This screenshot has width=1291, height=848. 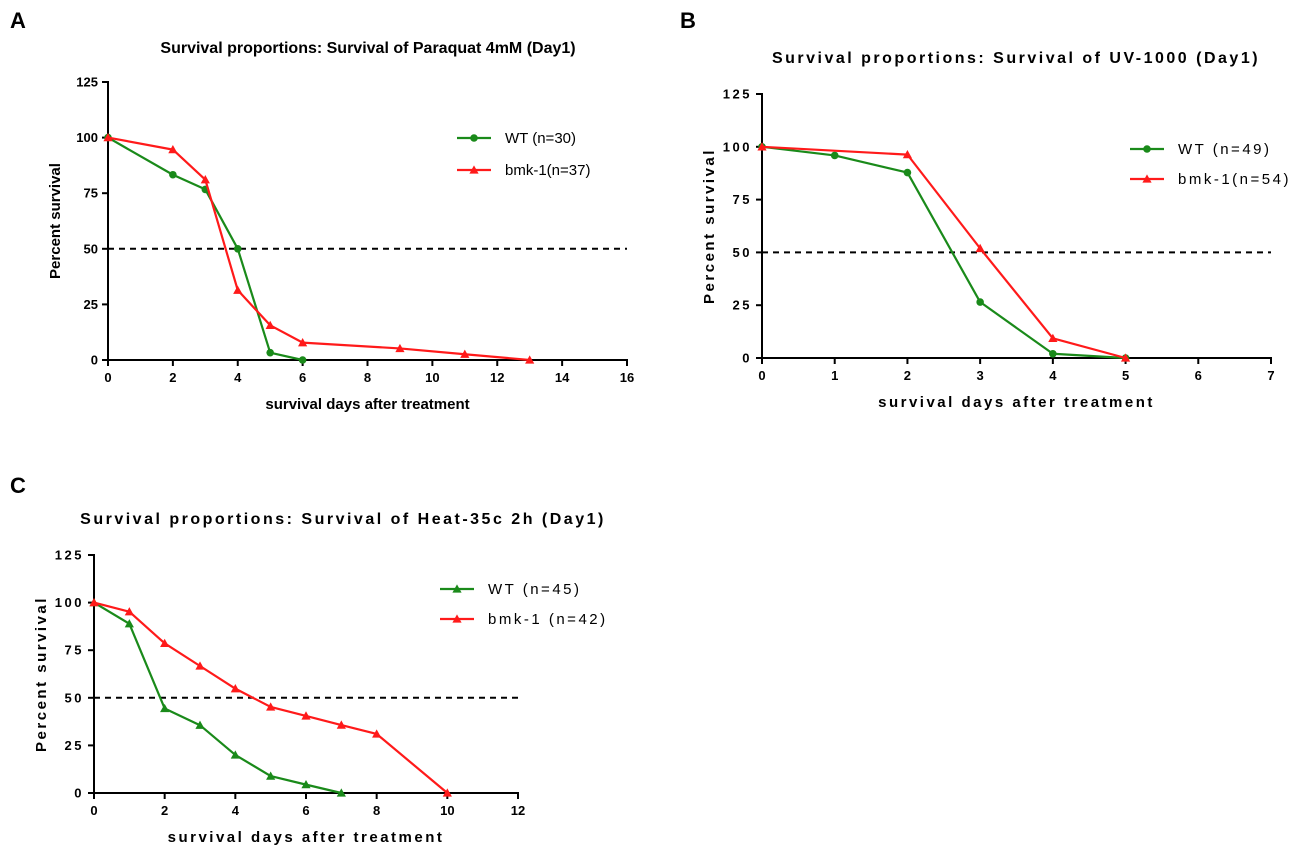 I want to click on panel-letter: C, so click(x=18, y=485).